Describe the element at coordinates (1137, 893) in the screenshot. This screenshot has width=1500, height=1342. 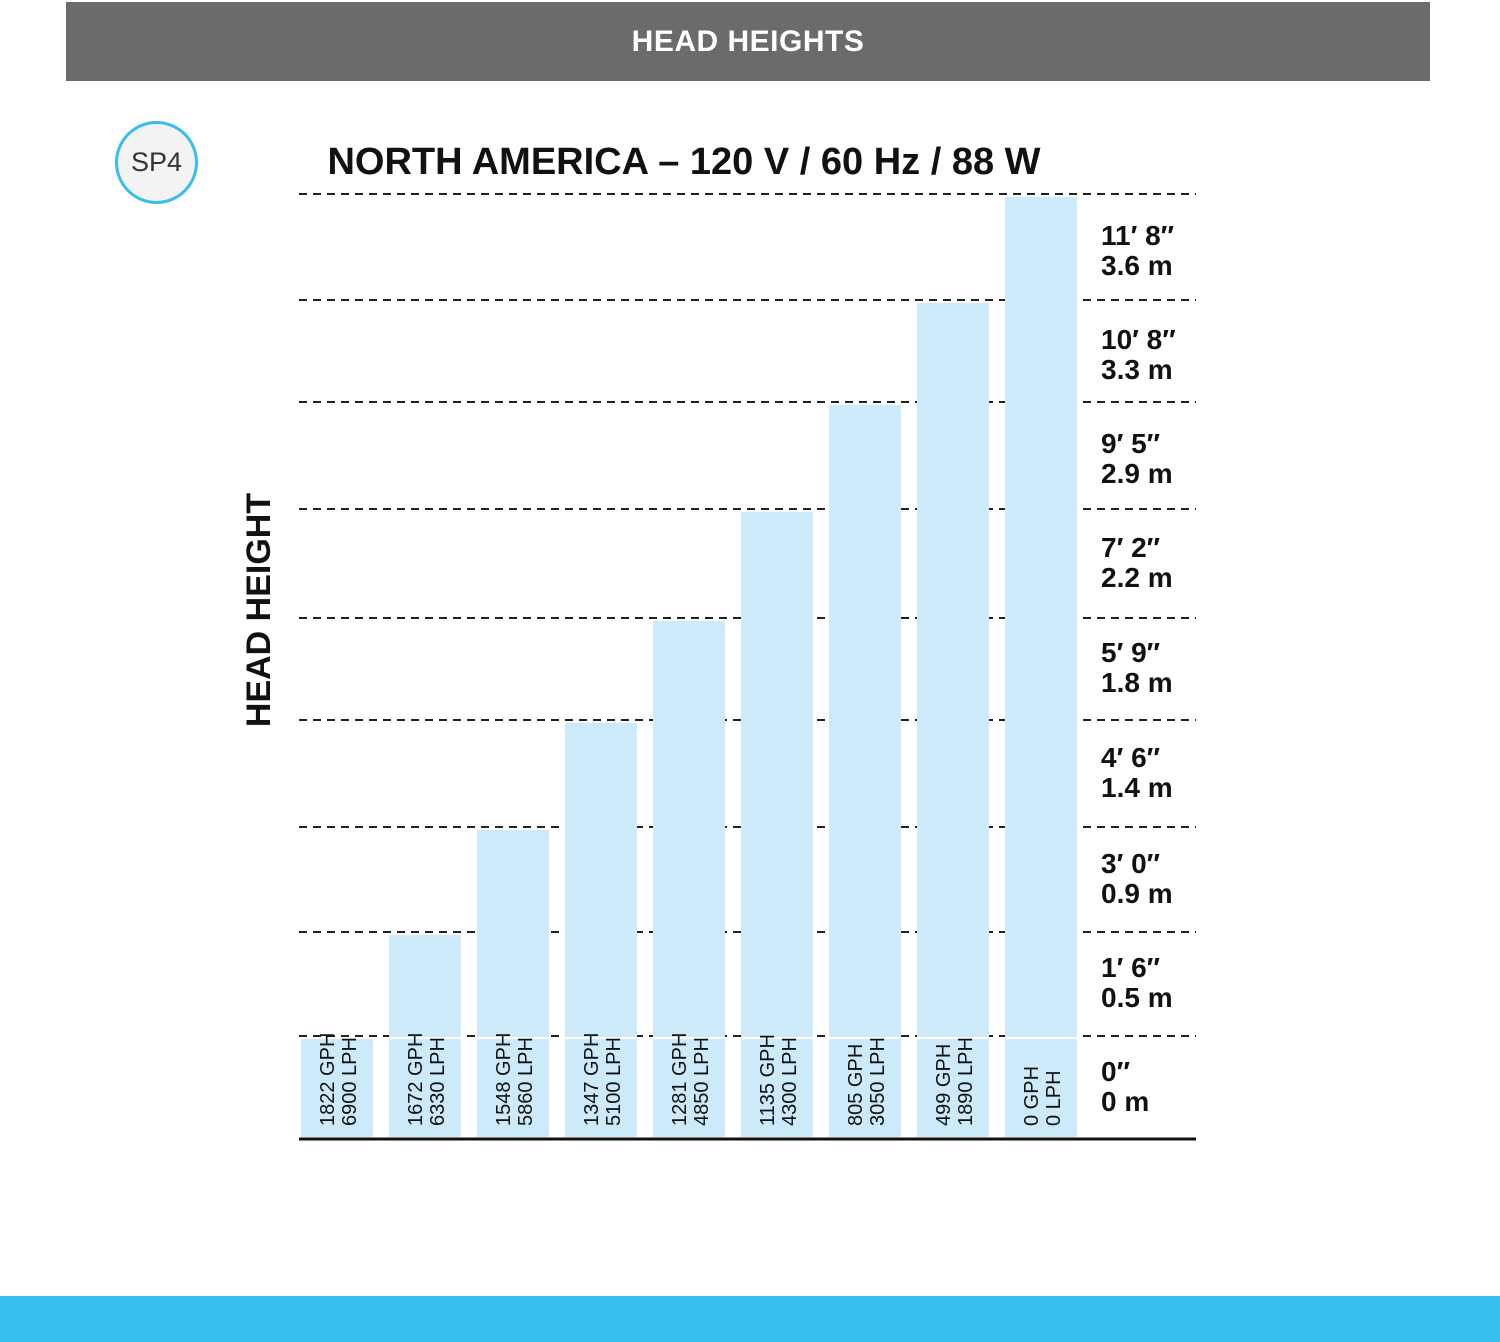
I see `y-tick-metric: 0.9 m` at that location.